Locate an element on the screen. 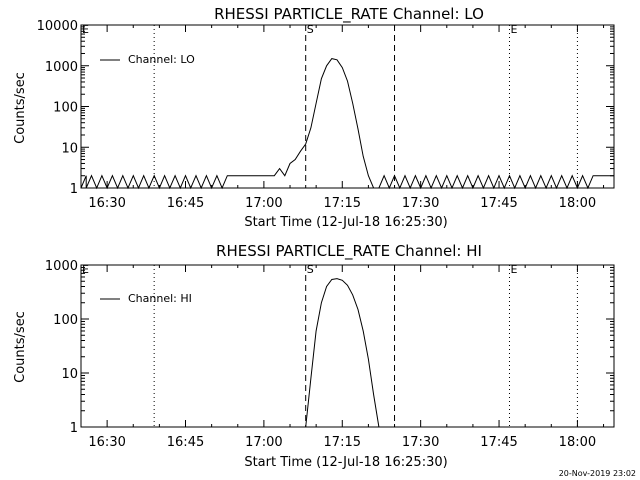 This screenshot has height=480, width=640. x-tick-label-lo-4: 17:30 is located at coordinates (420, 203).